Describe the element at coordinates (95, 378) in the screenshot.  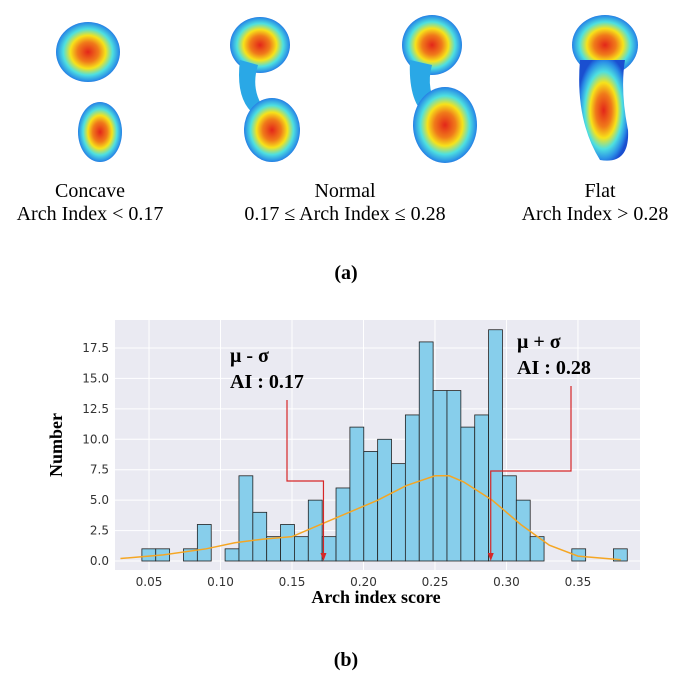
I see `y-tick-label: 15.0` at that location.